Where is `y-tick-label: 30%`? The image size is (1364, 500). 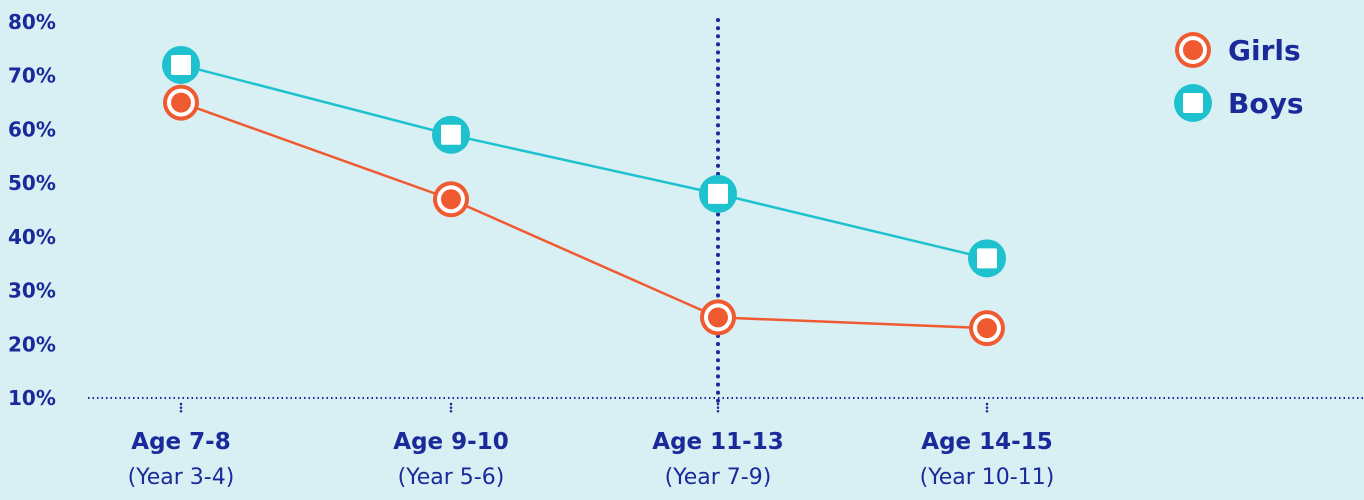
y-tick-label: 30% is located at coordinates (32, 291).